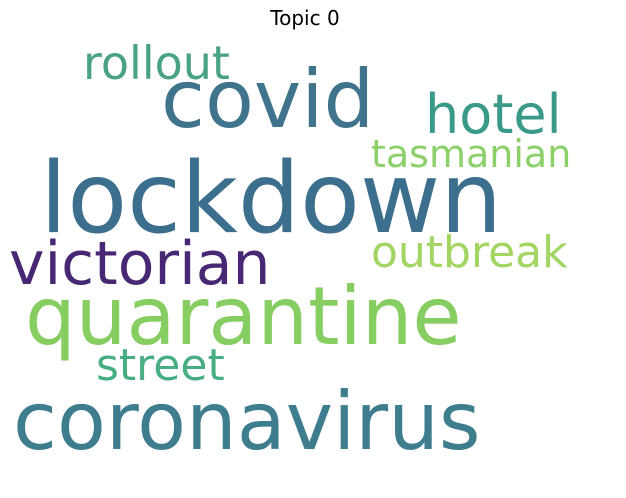  Describe the element at coordinates (305, 18) in the screenshot. I see `chart-title: Topic 0` at that location.